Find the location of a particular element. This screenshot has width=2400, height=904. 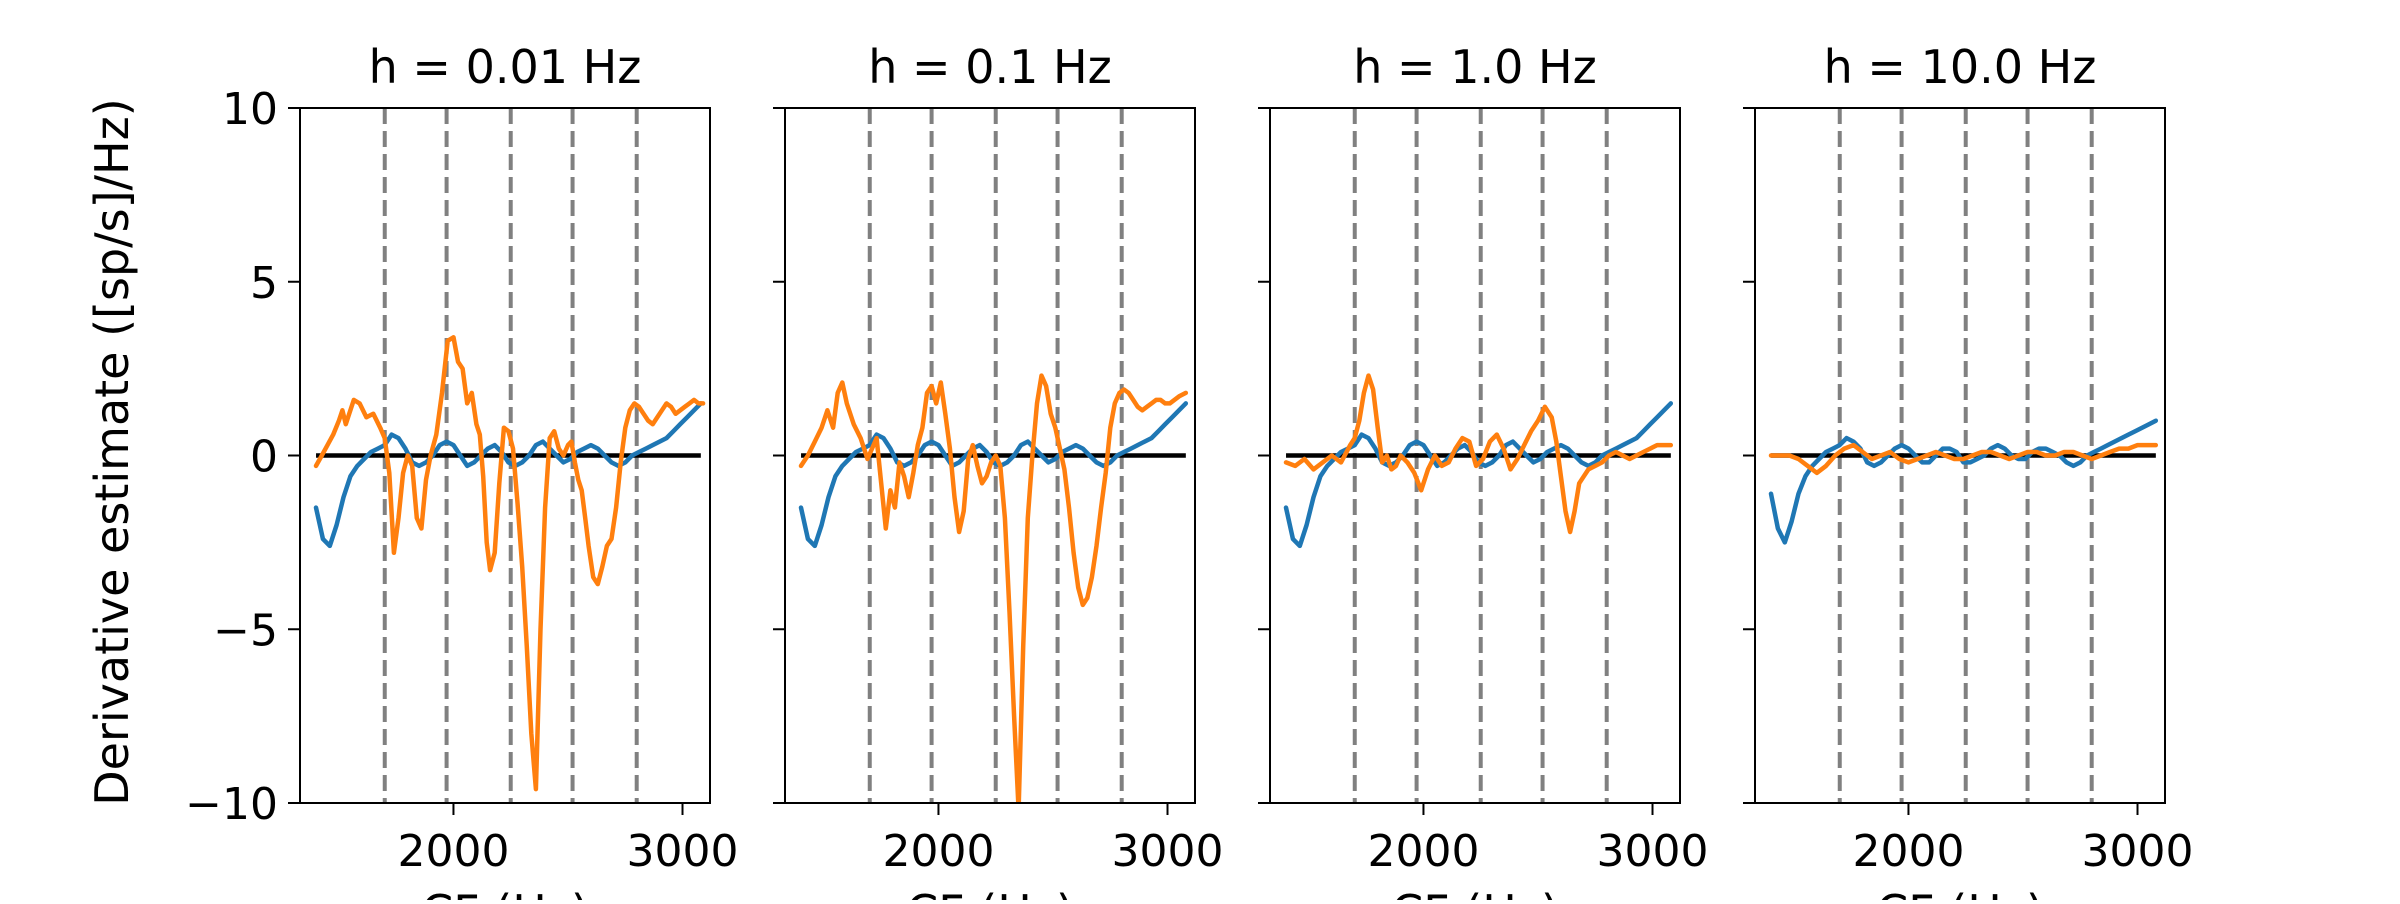

subplot-title: h = 0.01 Hz is located at coordinates (505, 67).